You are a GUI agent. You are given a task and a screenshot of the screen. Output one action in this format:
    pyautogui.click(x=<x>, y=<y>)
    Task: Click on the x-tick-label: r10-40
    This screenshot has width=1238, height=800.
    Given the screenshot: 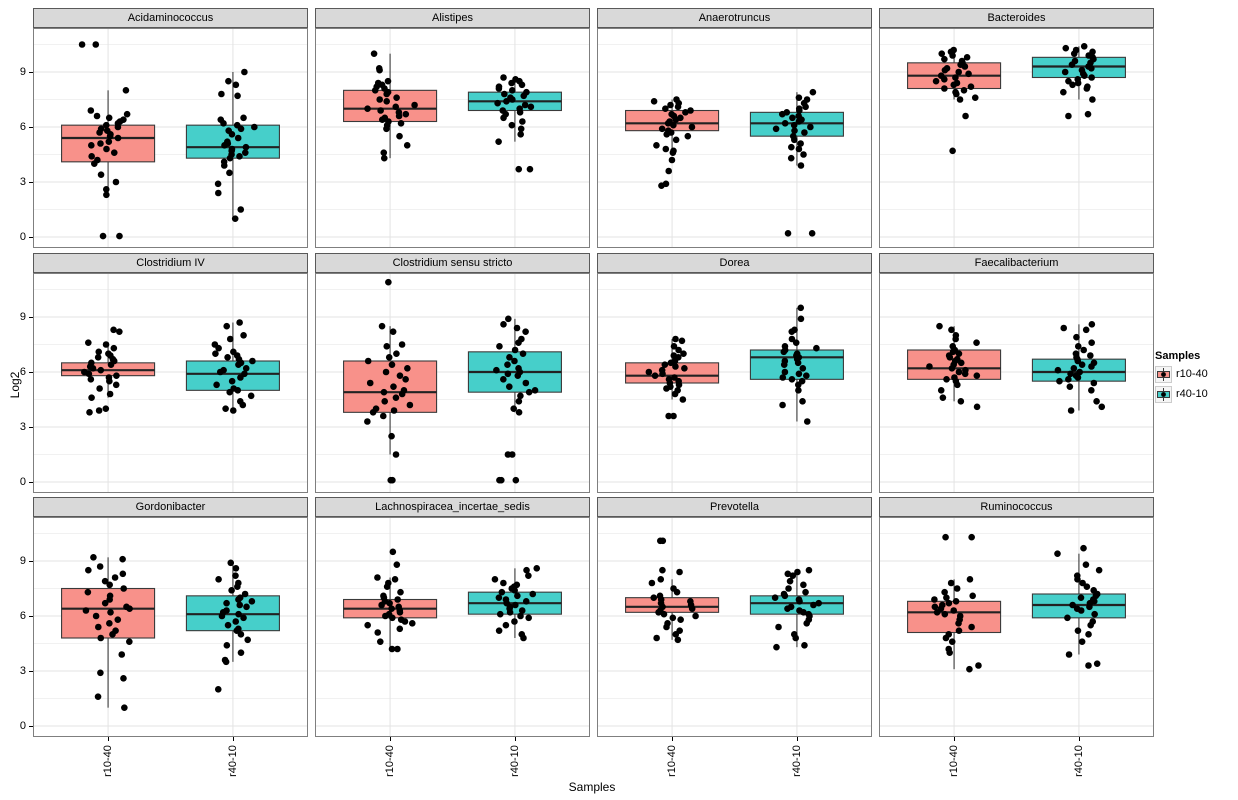 What is the action you would take?
    pyautogui.click(x=108, y=761)
    